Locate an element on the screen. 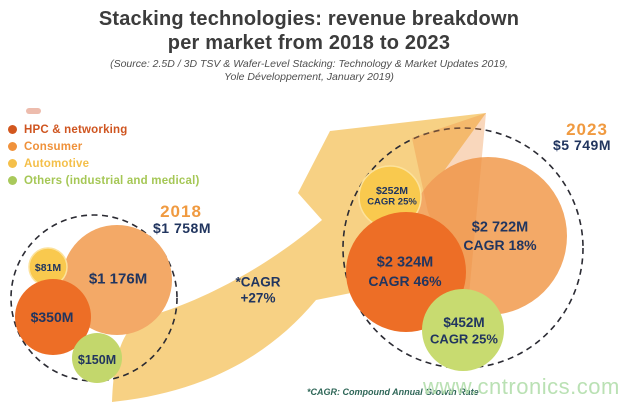 Image resolution: width=618 pixels, height=405 pixels. legend-item-hpc-networking: HPC & networking is located at coordinates (104, 129).